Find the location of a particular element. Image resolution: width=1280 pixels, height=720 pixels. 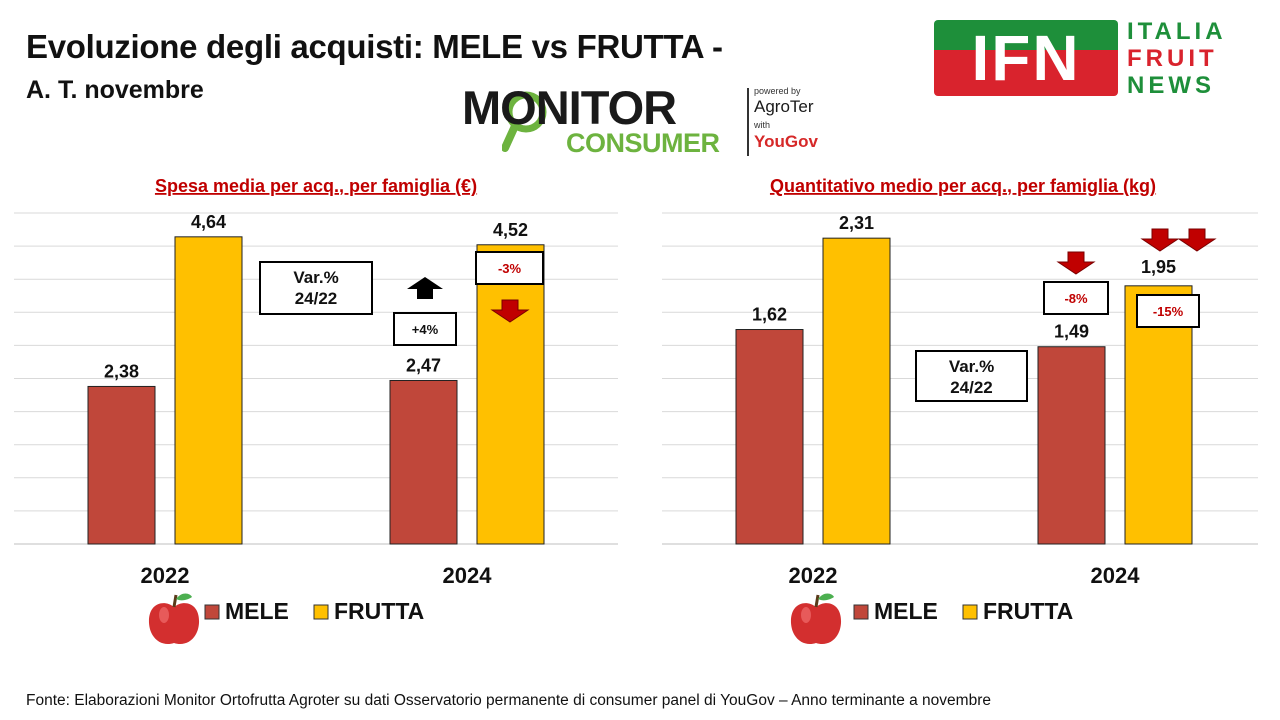

ifn-logo: IFN ITALIA FRUIT NEWS is located at coordinates (1089, 59).